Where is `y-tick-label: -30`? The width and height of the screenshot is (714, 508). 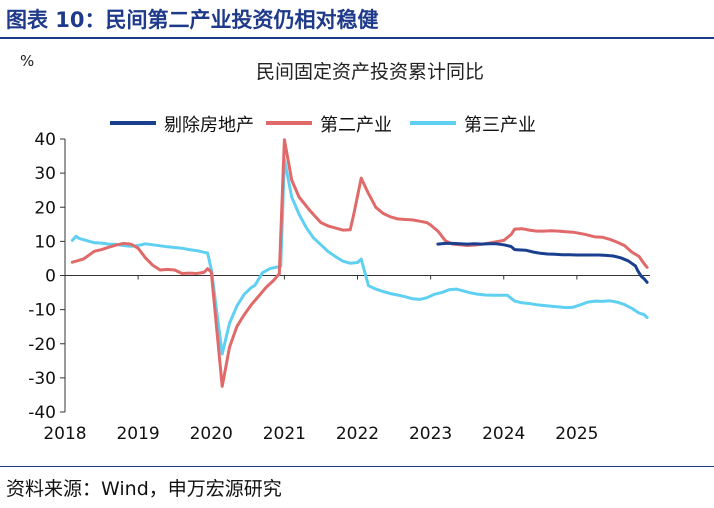 y-tick-label: -30 is located at coordinates (42, 379).